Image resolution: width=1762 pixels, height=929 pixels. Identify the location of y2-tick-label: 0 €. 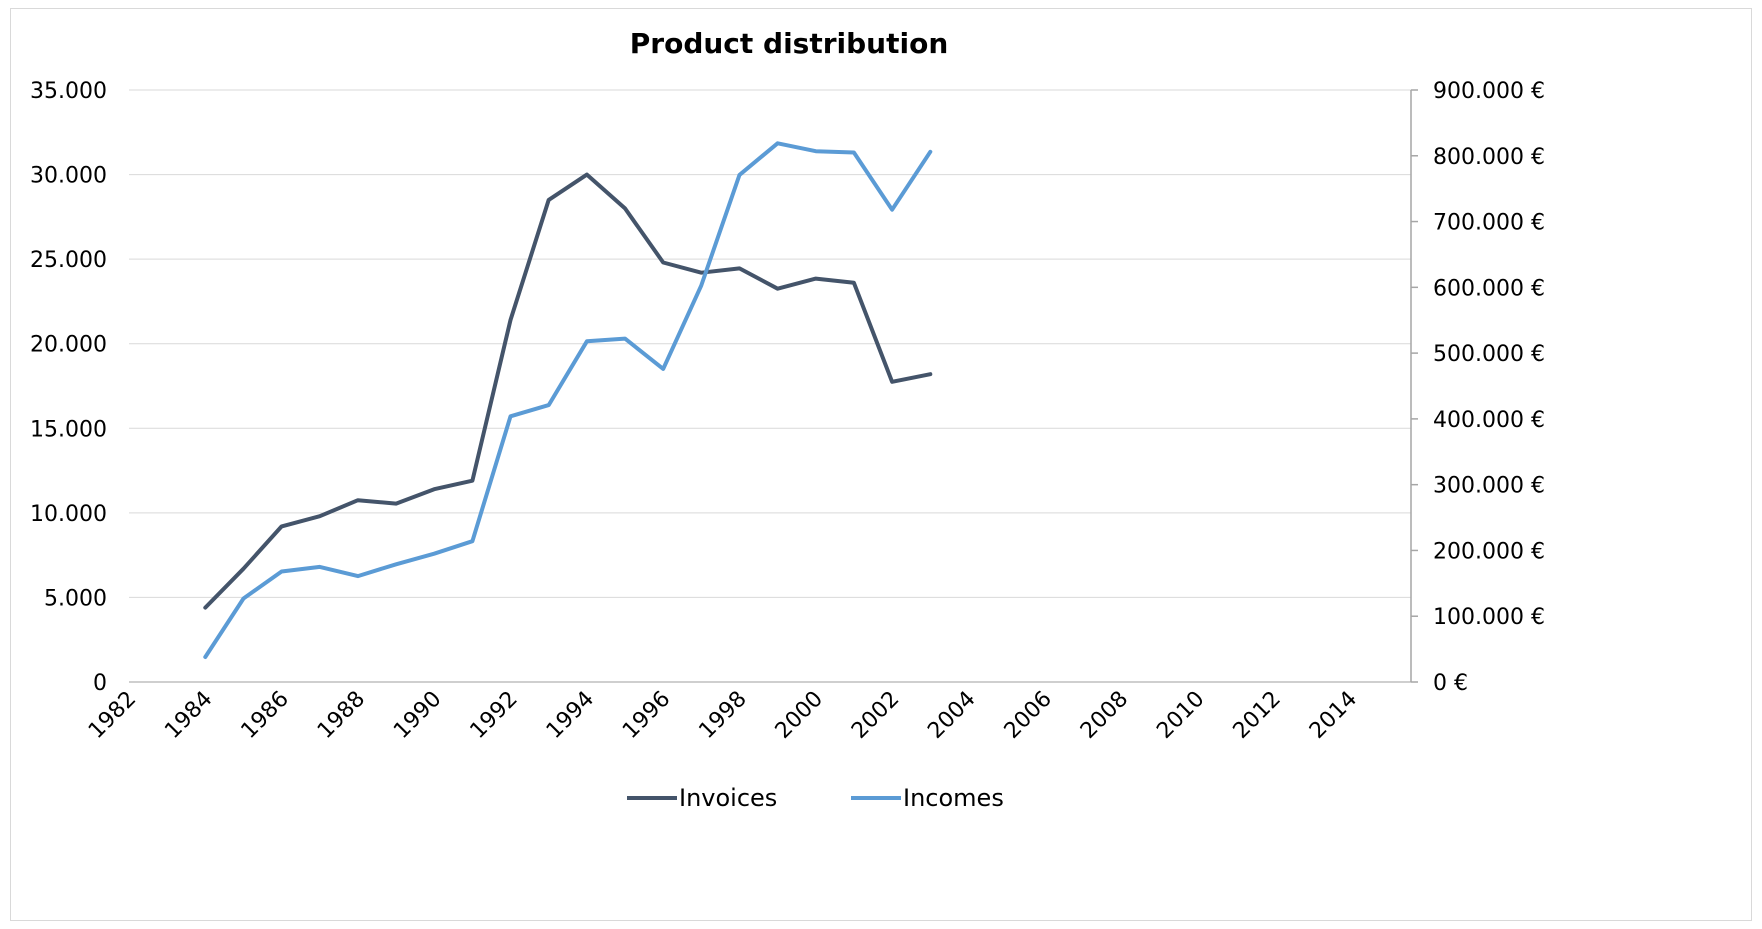
(1450, 683).